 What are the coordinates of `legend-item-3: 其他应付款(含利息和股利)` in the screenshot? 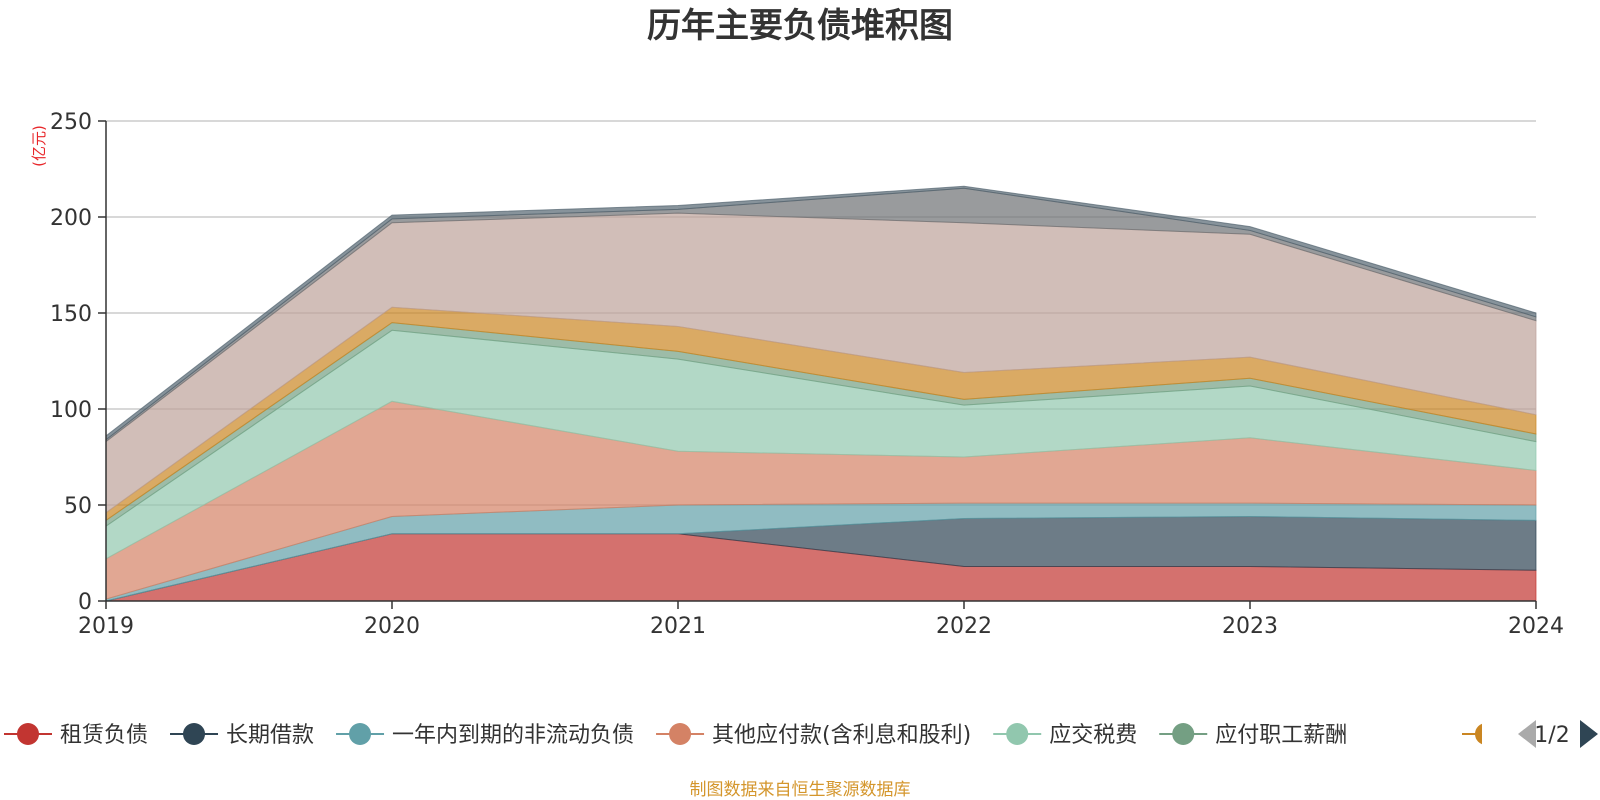 It's located at (813, 735).